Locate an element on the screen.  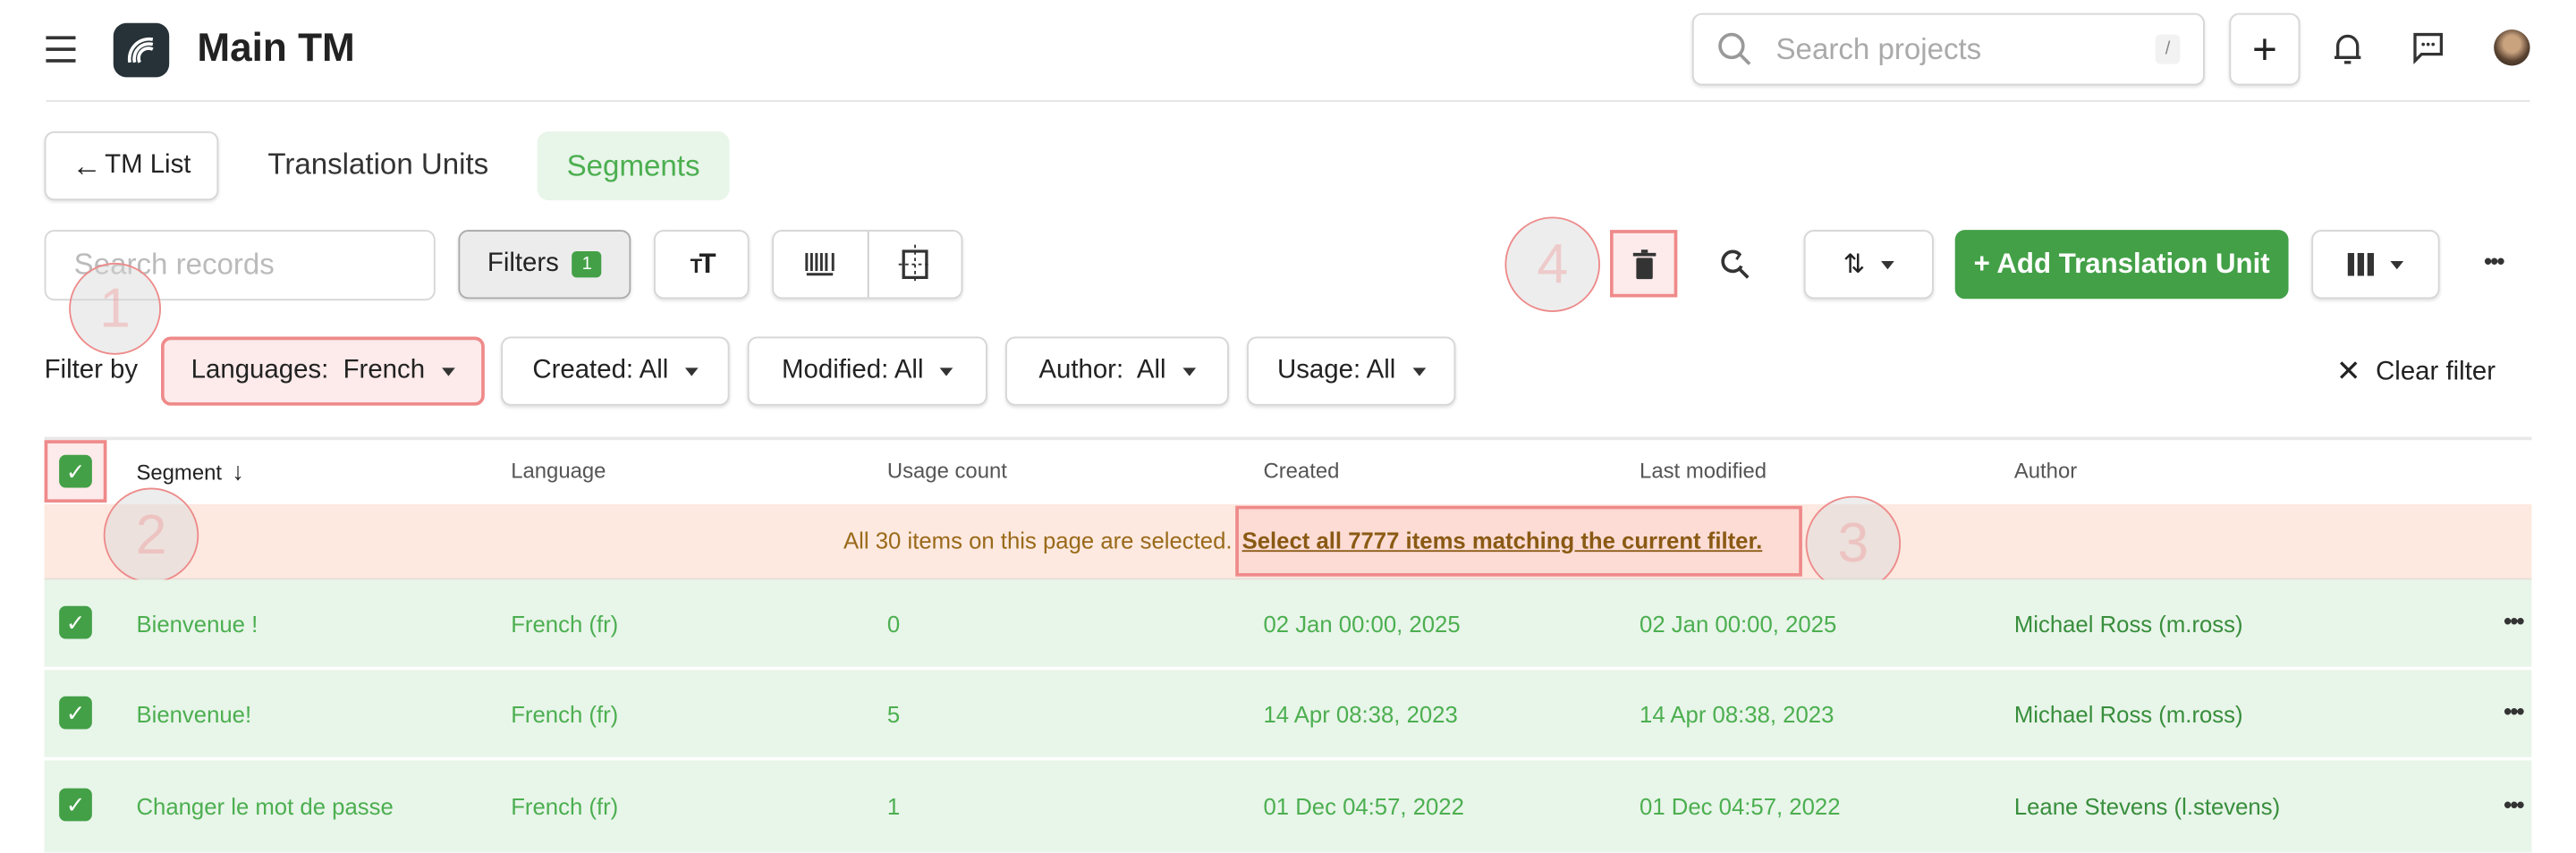
create-button: + is located at coordinates (2265, 49).